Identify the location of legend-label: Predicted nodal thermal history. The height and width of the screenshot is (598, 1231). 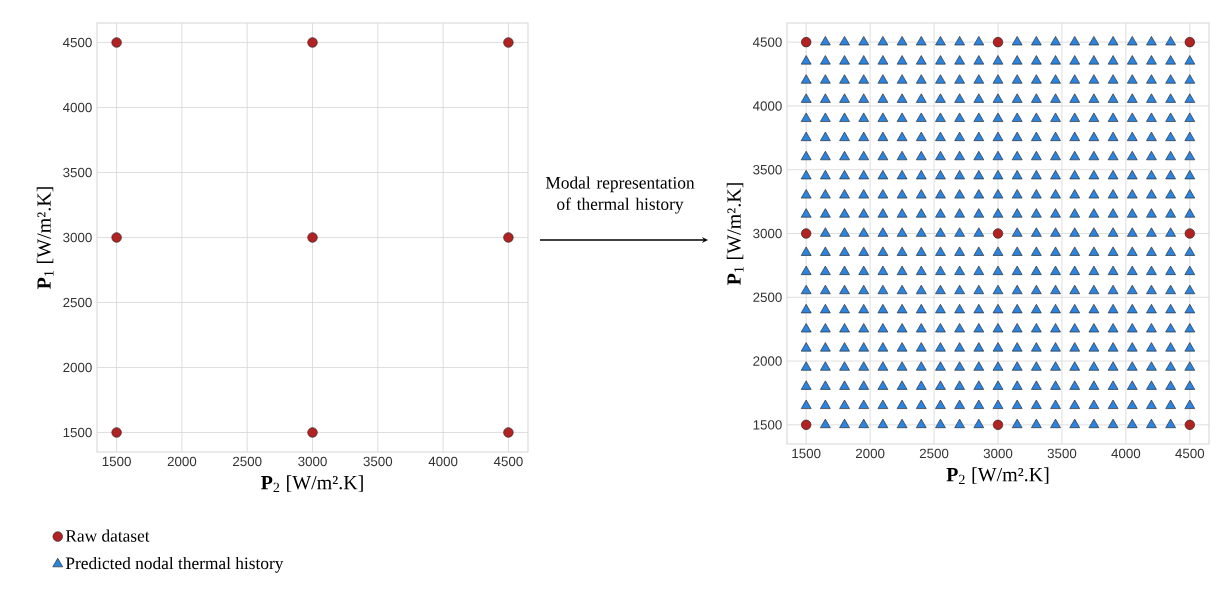
(174, 564).